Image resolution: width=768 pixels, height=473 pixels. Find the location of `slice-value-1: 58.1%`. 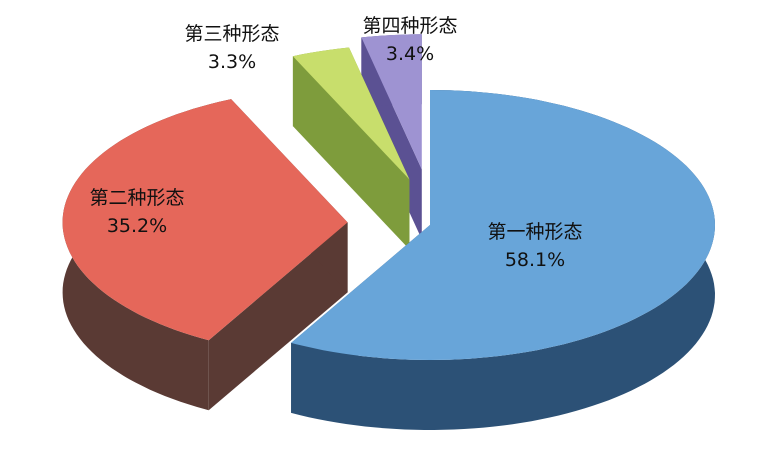

slice-value-1: 58.1% is located at coordinates (535, 260).